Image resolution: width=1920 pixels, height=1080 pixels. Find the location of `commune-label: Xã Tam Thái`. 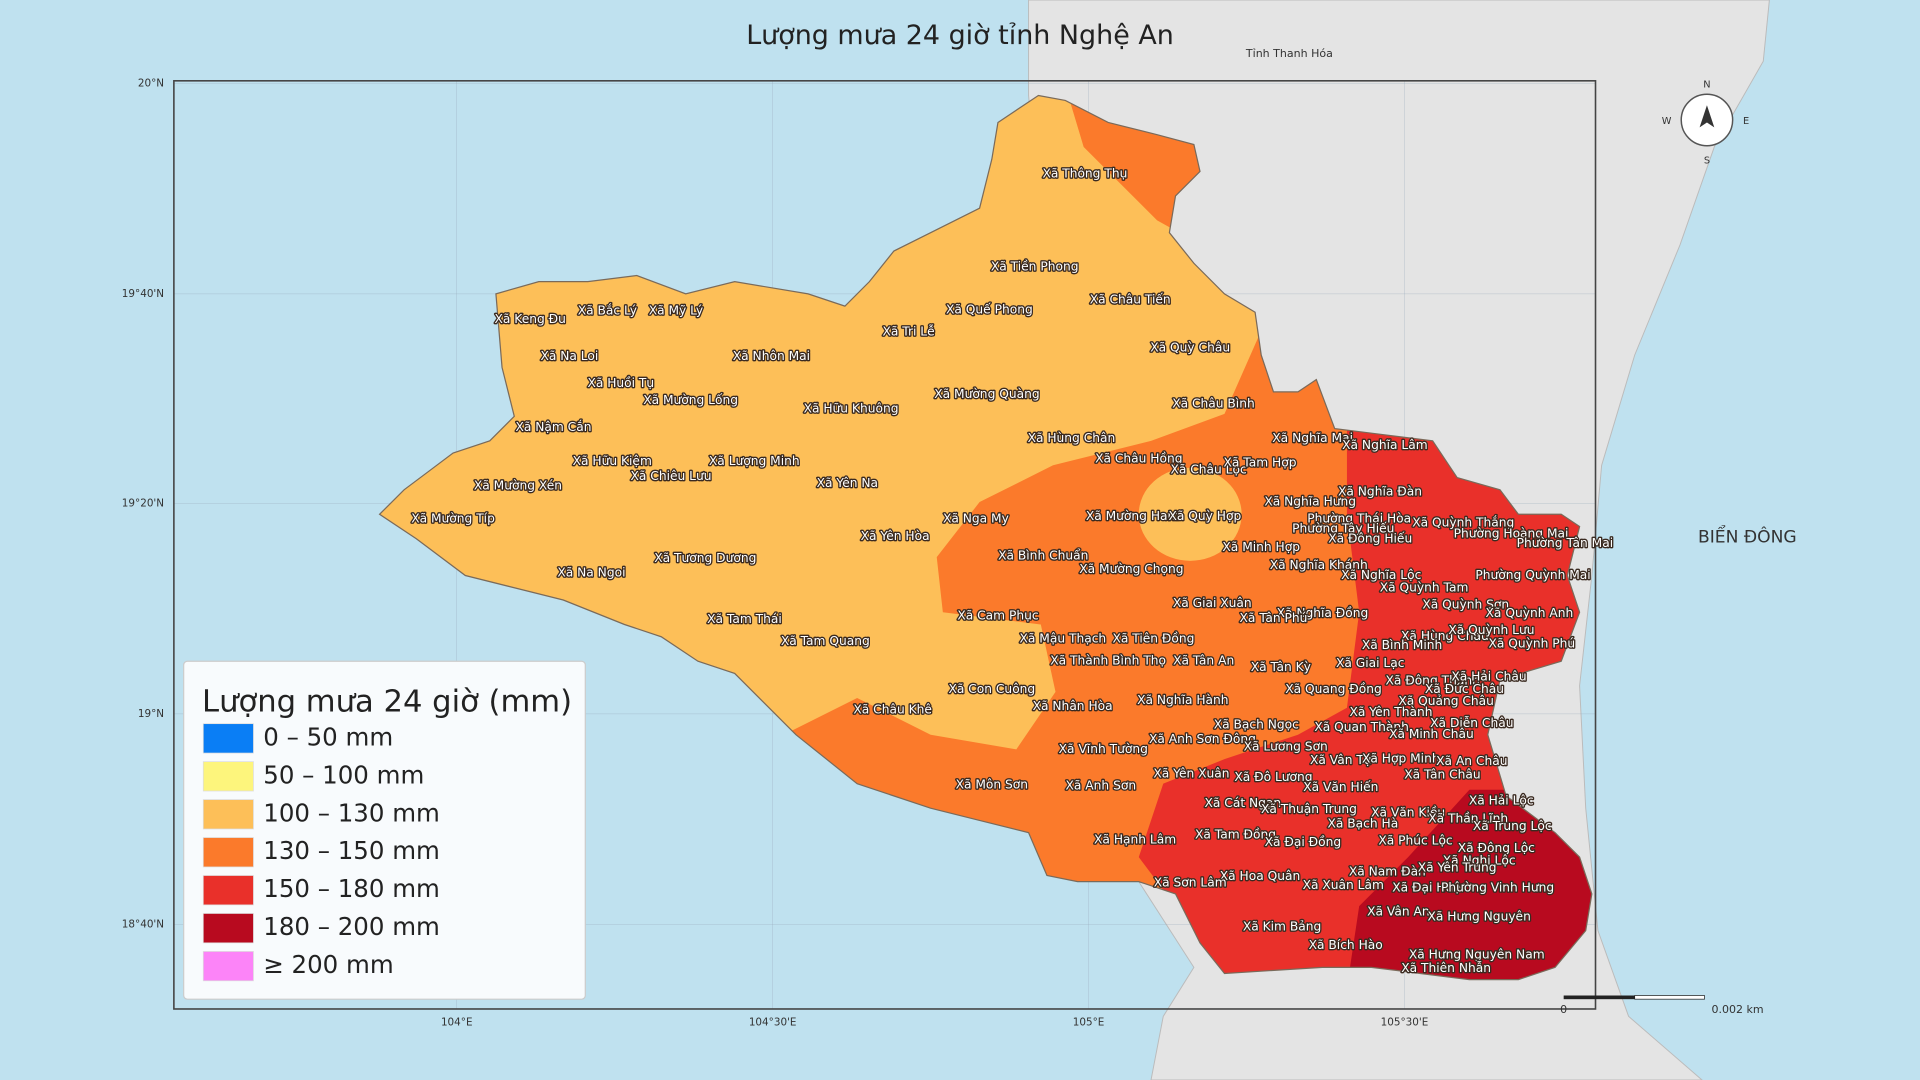

commune-label: Xã Tam Thái is located at coordinates (744, 619).